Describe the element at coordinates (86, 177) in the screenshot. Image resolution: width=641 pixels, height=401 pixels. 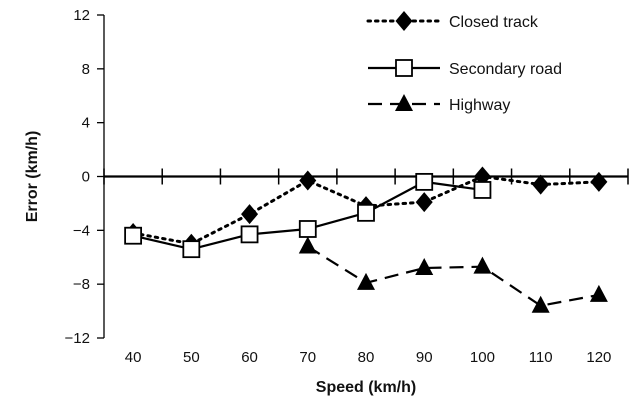
I see `y-tick-label: 0` at that location.